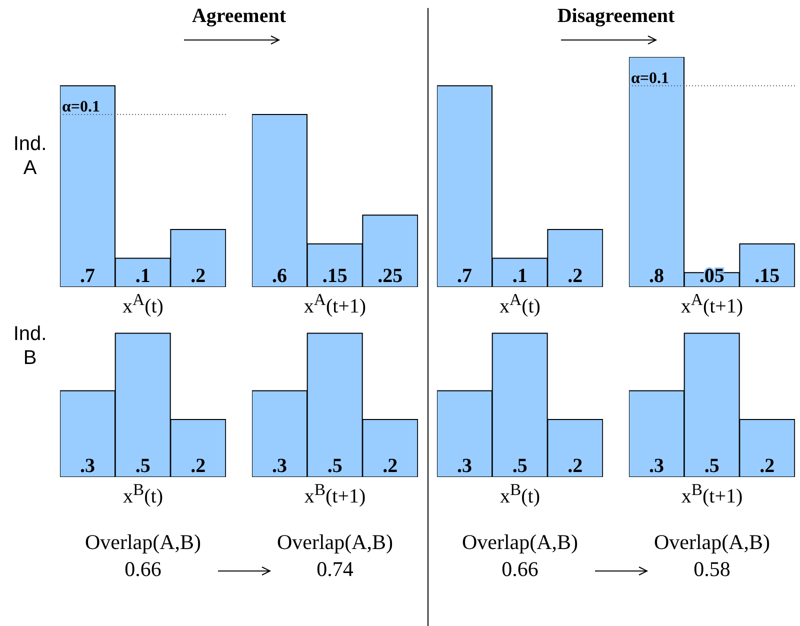 The image size is (800, 626). I want to click on y-axis-title: Ind. B, so click(30, 346).